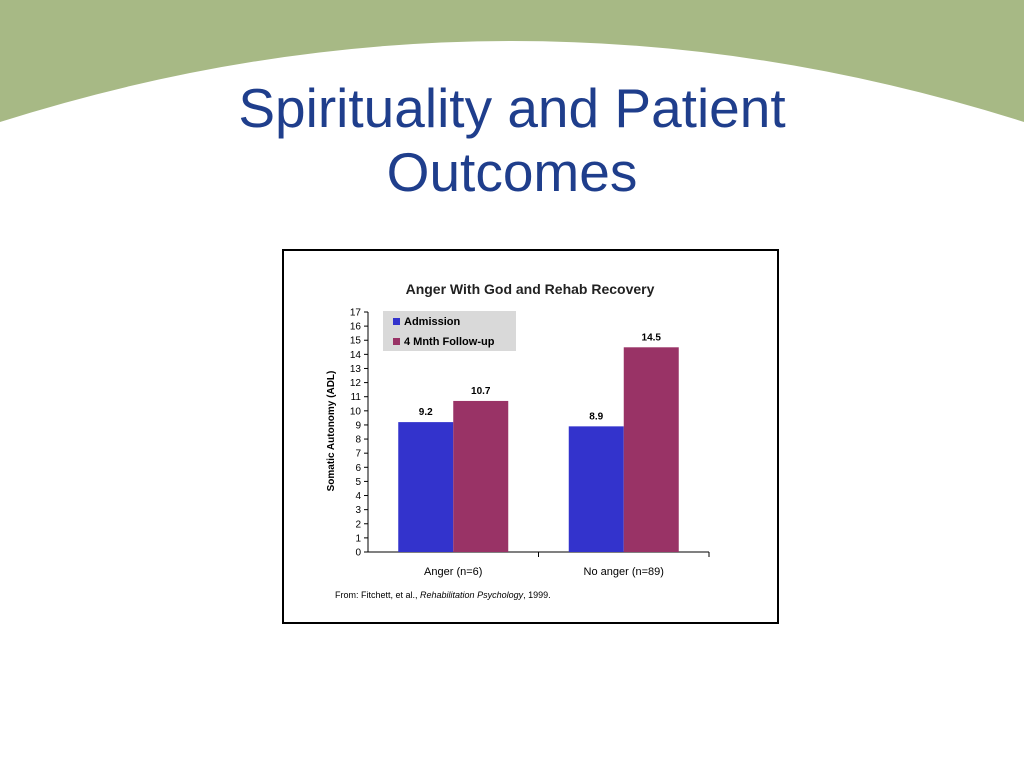  I want to click on y-tick-label: 12, so click(356, 383).